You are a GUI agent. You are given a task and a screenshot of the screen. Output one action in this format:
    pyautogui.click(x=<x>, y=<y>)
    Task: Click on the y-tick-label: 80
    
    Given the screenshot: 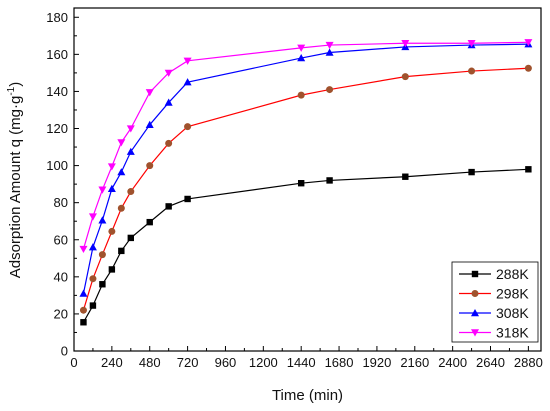 What is the action you would take?
    pyautogui.click(x=61, y=202)
    